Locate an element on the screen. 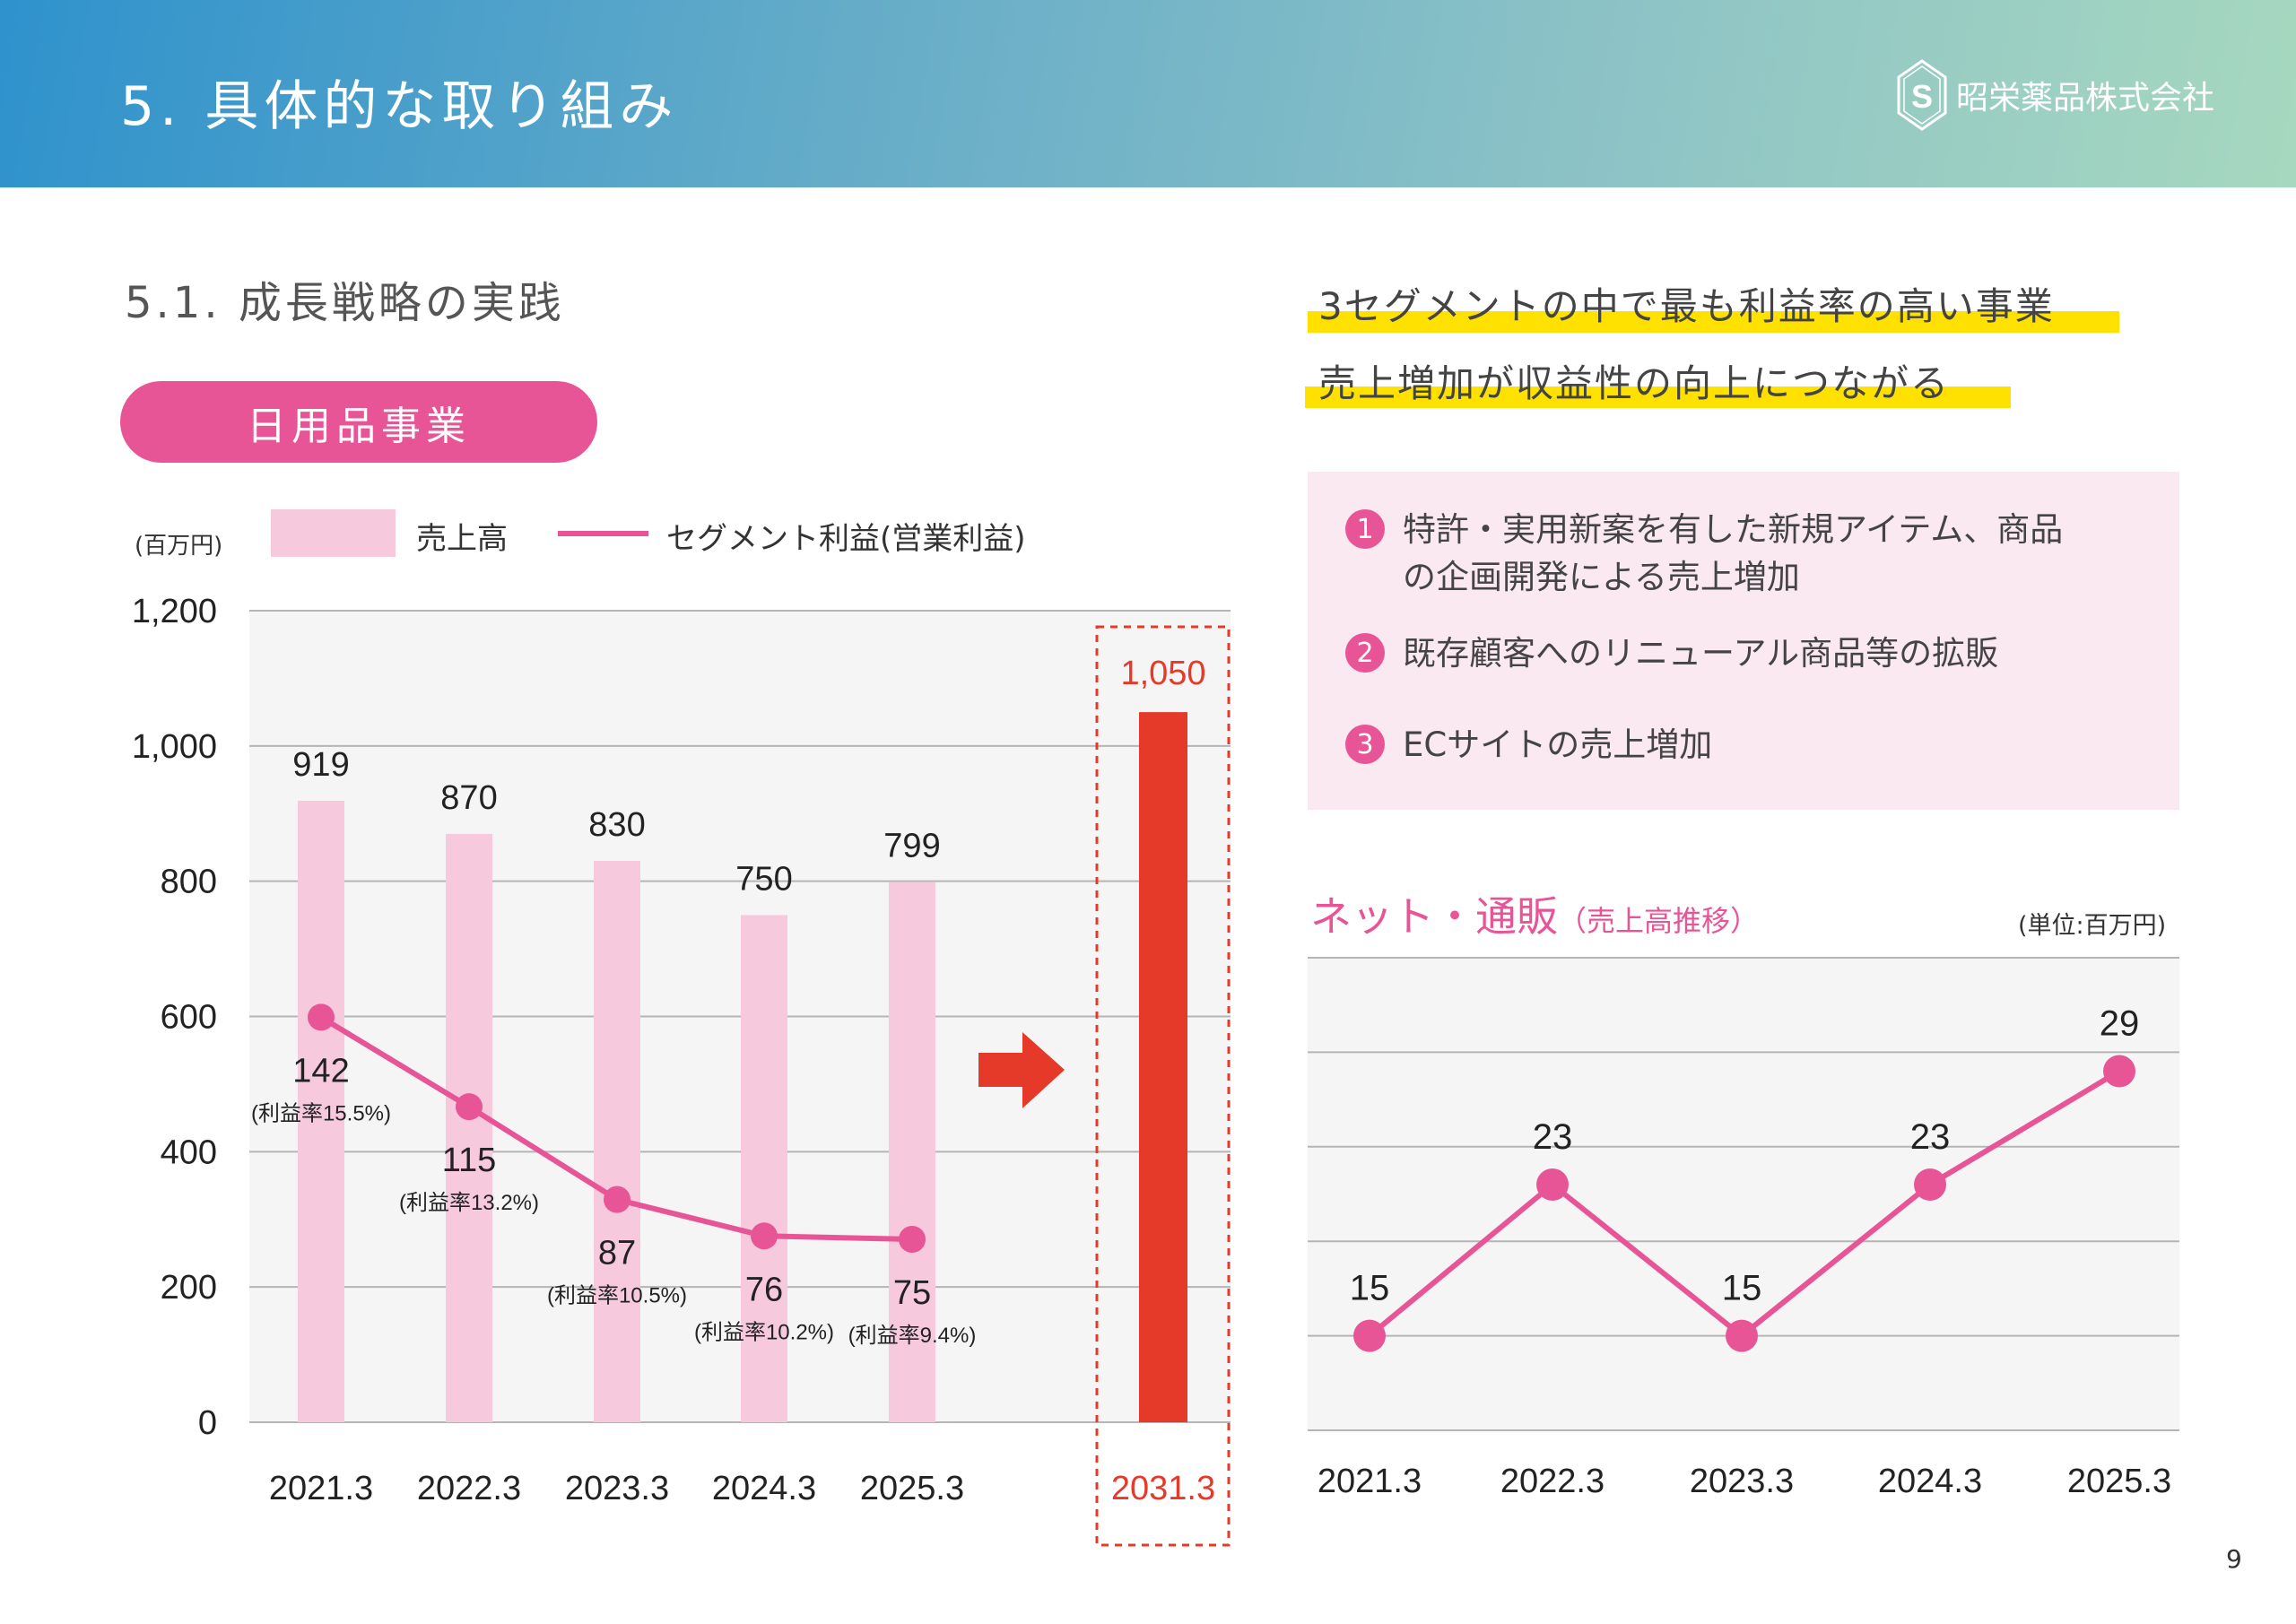 The width and height of the screenshot is (2296, 1624). number-badge-1: 1 is located at coordinates (1365, 529).